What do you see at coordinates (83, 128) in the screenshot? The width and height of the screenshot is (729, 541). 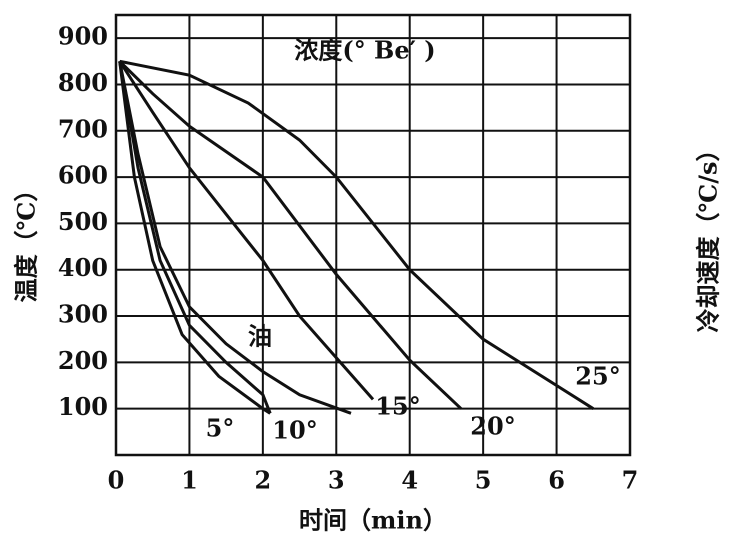 I see `y-tick-label: 700` at bounding box center [83, 128].